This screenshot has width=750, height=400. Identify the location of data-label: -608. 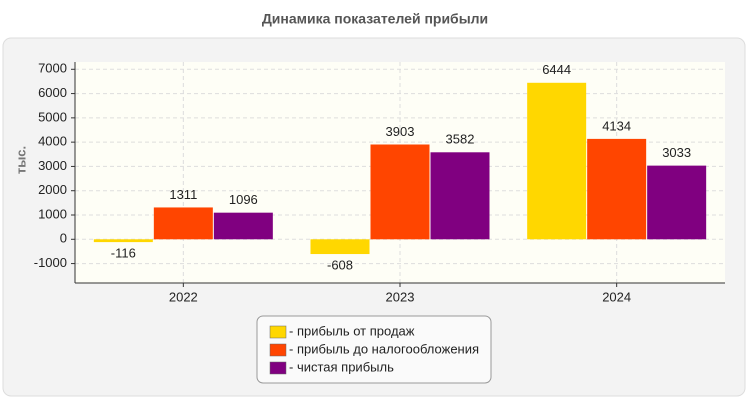
(340, 264).